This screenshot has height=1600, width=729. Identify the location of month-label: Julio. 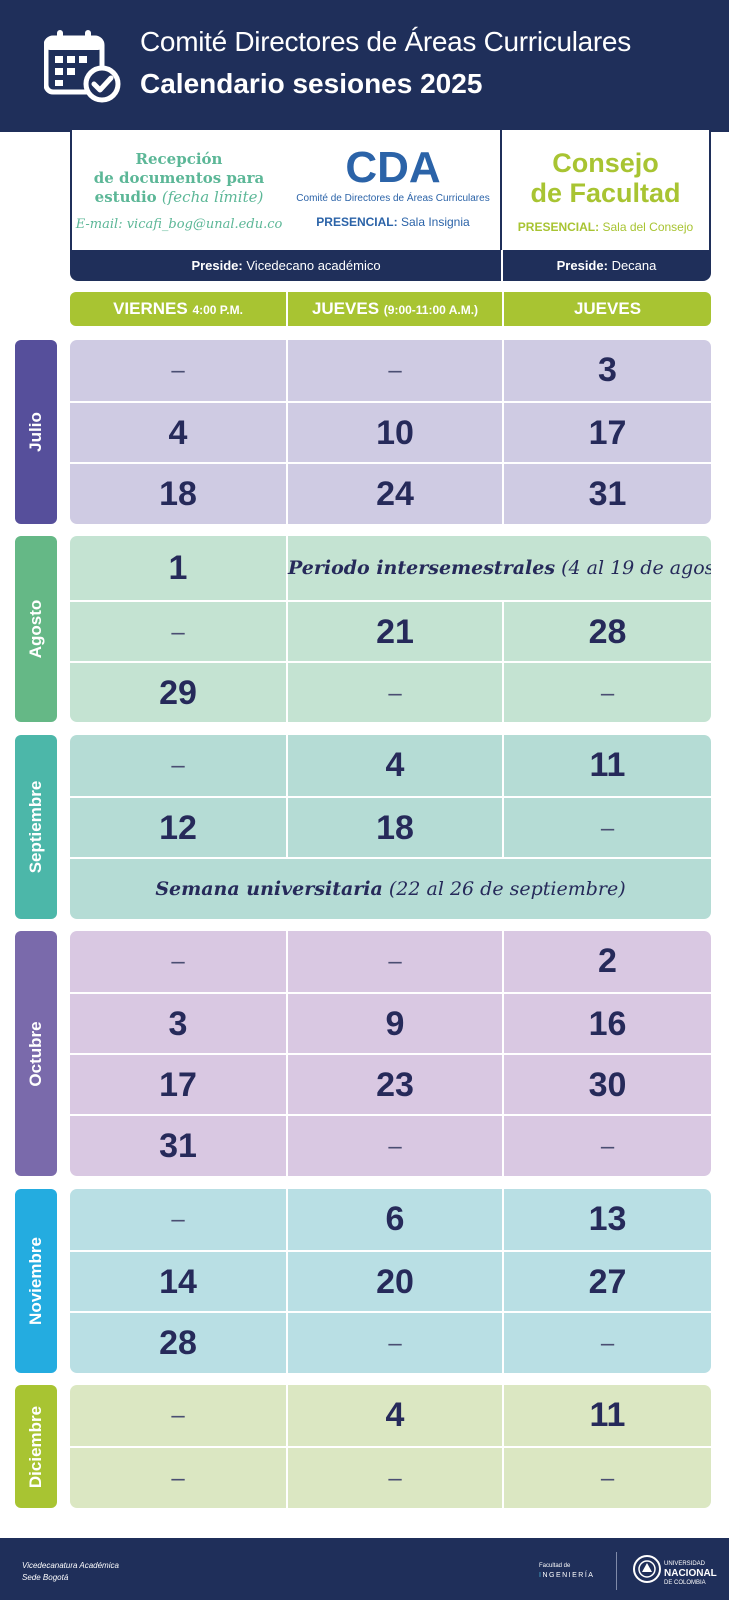
(36, 432).